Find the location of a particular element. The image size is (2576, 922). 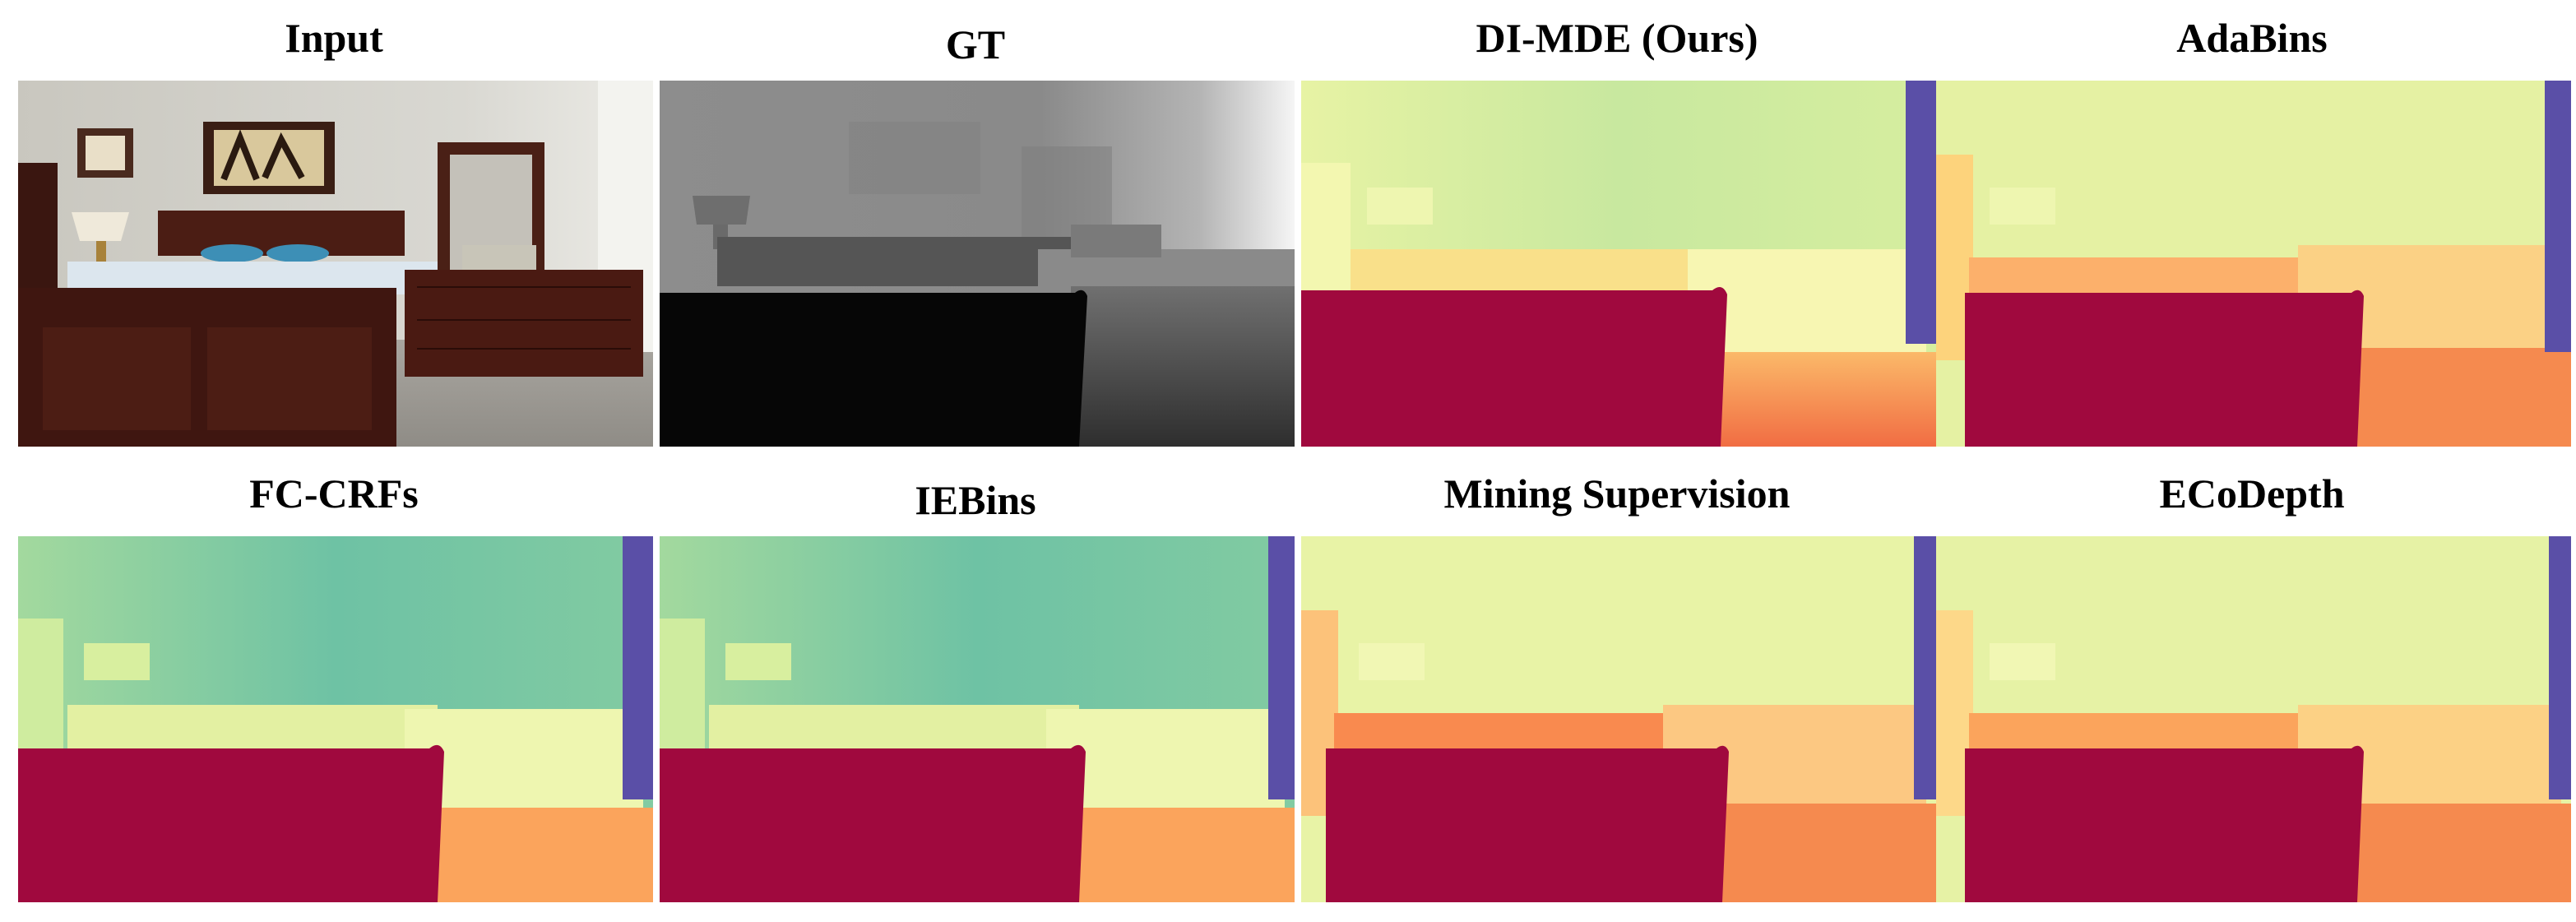

panel-title-ecodepth: ECoDepth is located at coordinates (2252, 493).